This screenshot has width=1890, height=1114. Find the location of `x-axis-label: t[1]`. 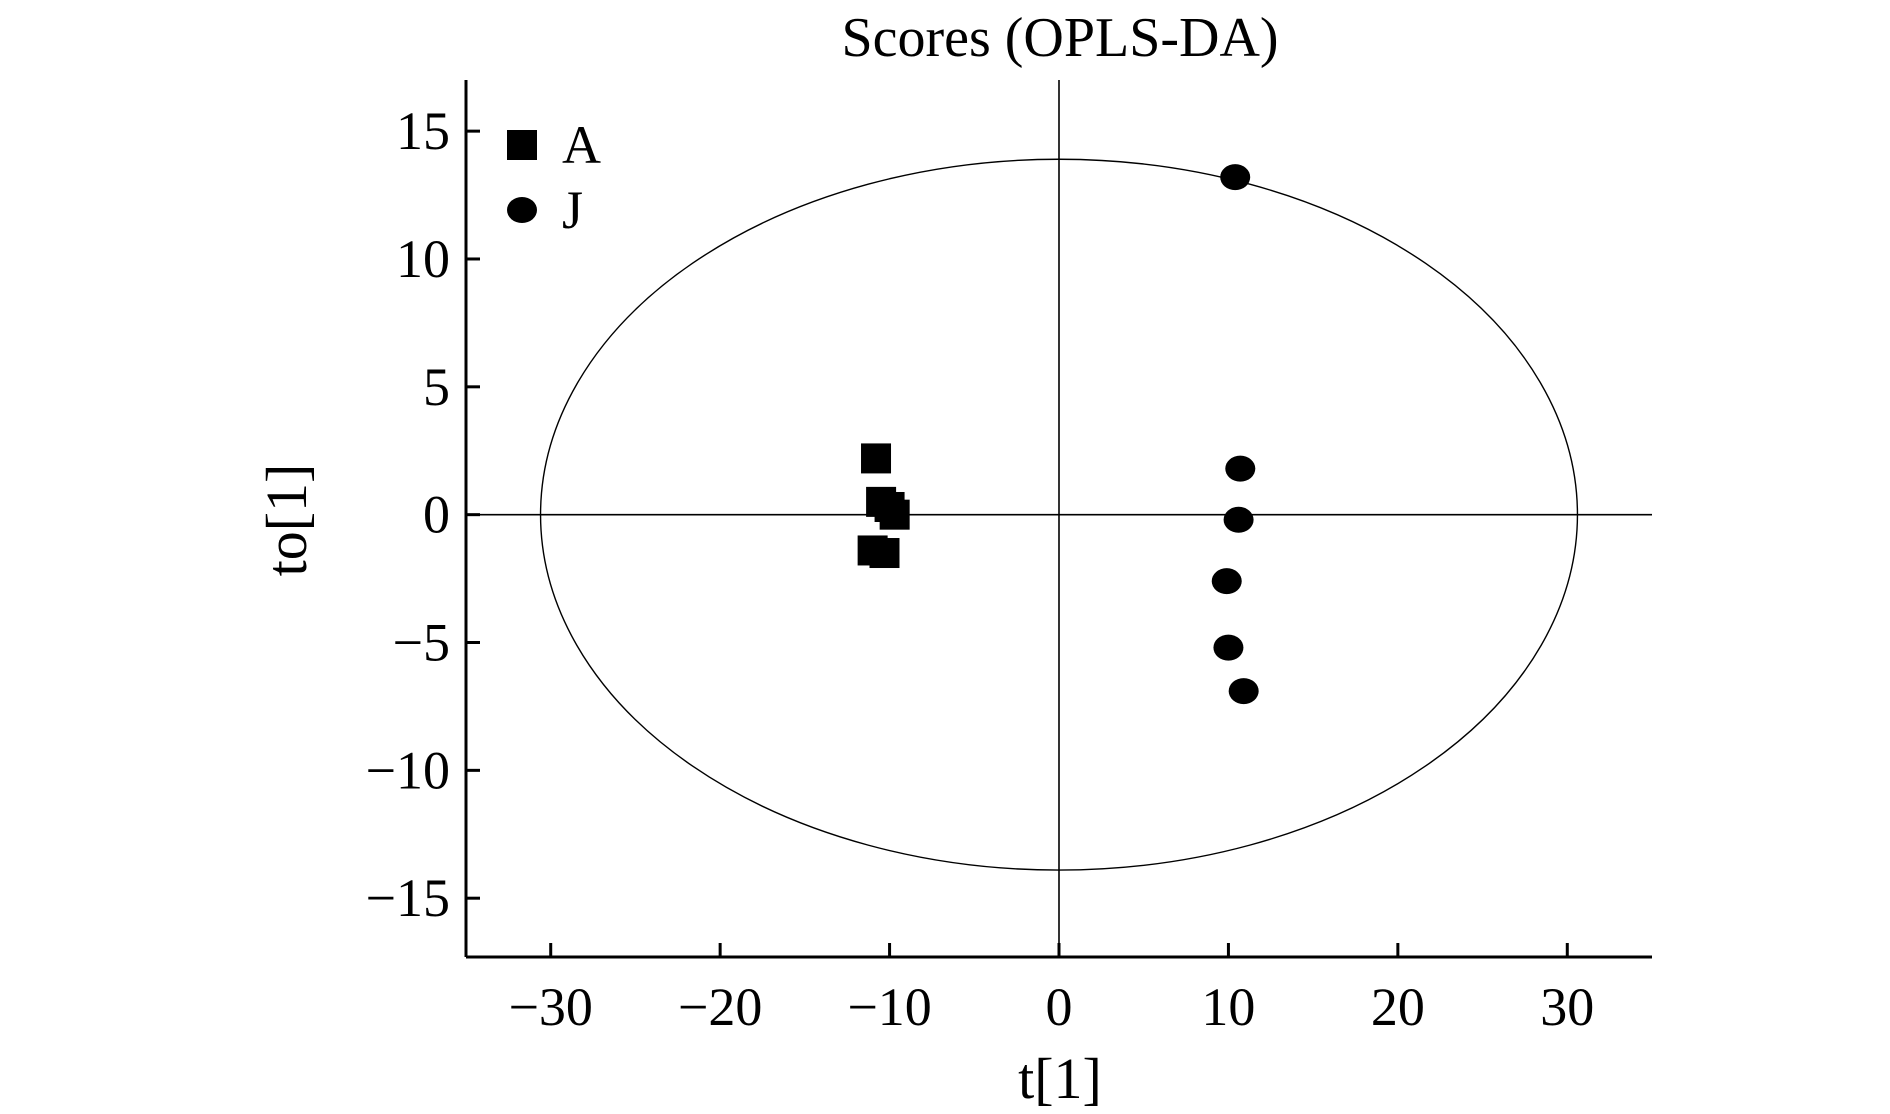

x-axis-label: t[1] is located at coordinates (1060, 1078).